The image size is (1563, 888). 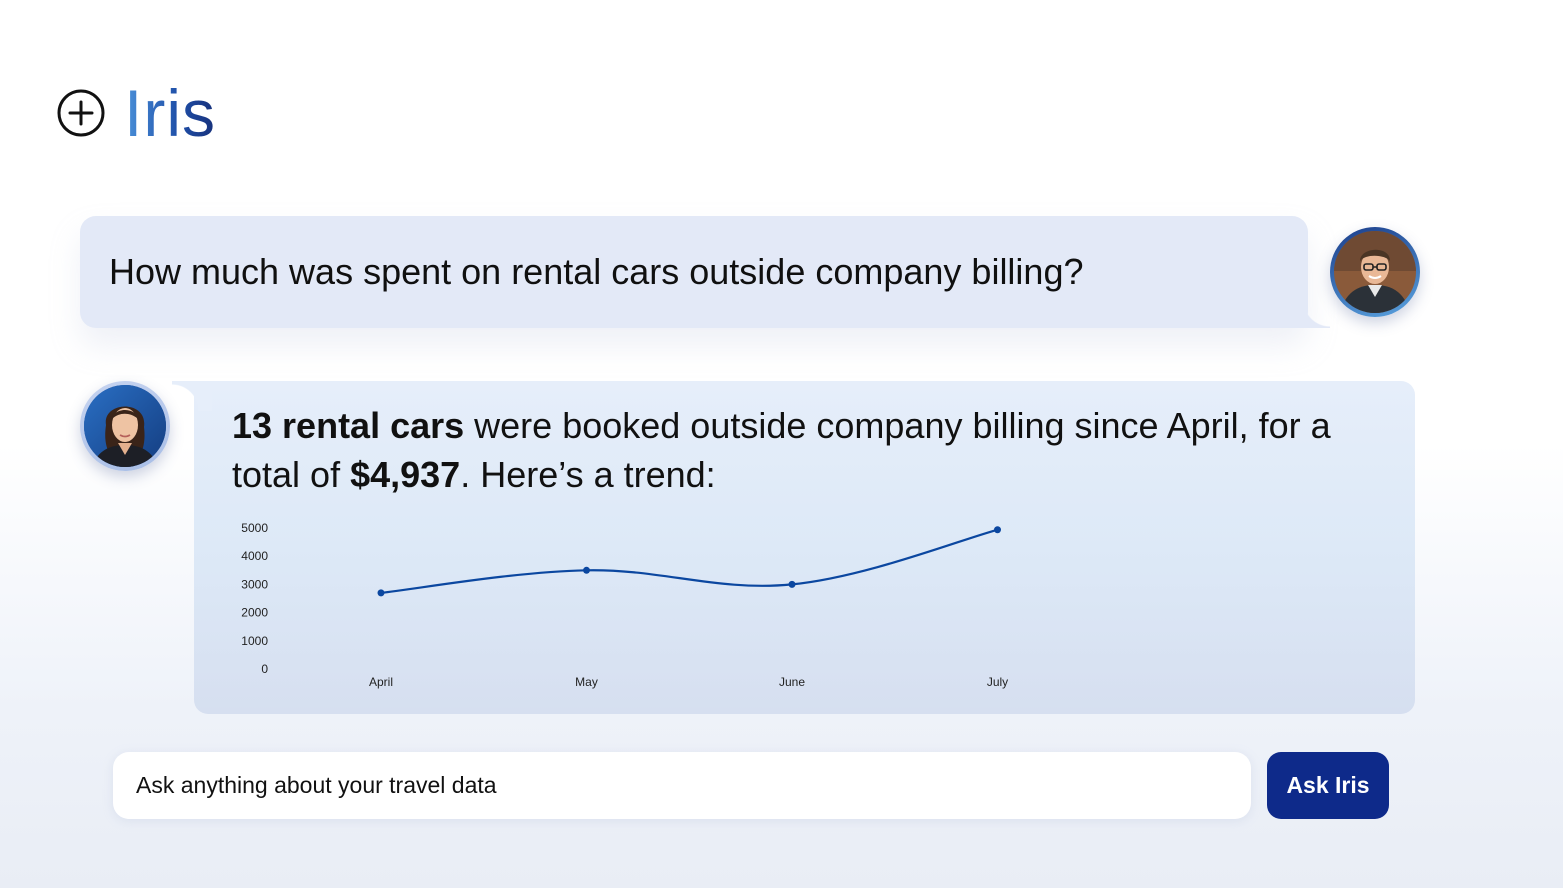 I want to click on app-header: Iris, so click(x=136, y=113).